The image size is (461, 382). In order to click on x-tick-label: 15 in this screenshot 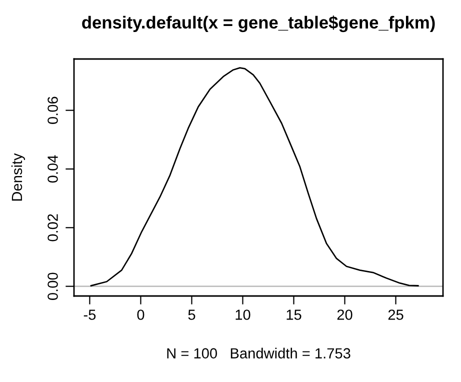, I will do `click(294, 315)`.